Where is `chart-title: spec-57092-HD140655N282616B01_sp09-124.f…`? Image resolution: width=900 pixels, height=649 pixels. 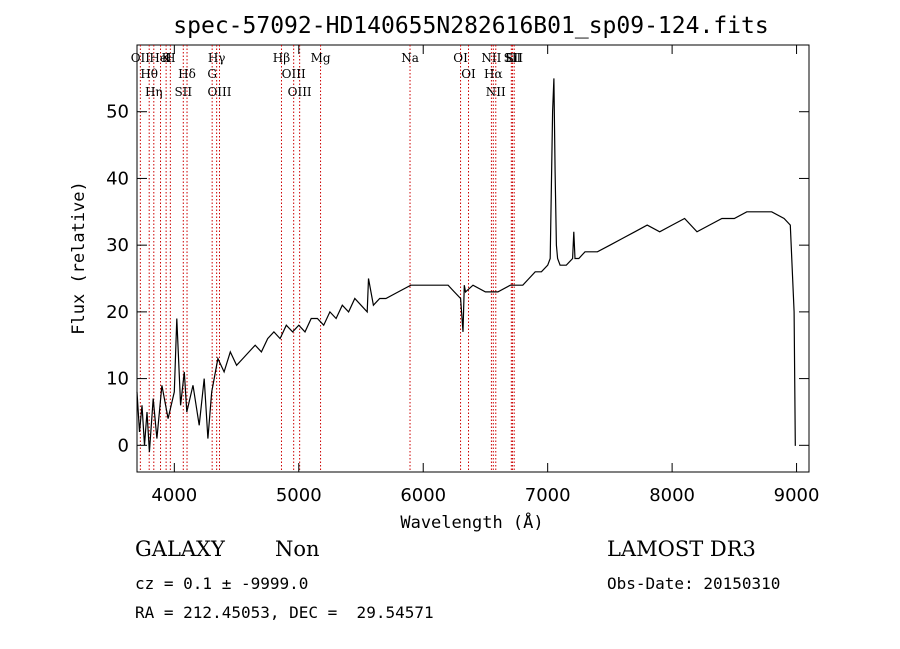 chart-title: spec-57092-HD140655N282616B01_sp09-124.f… is located at coordinates (470, 26).